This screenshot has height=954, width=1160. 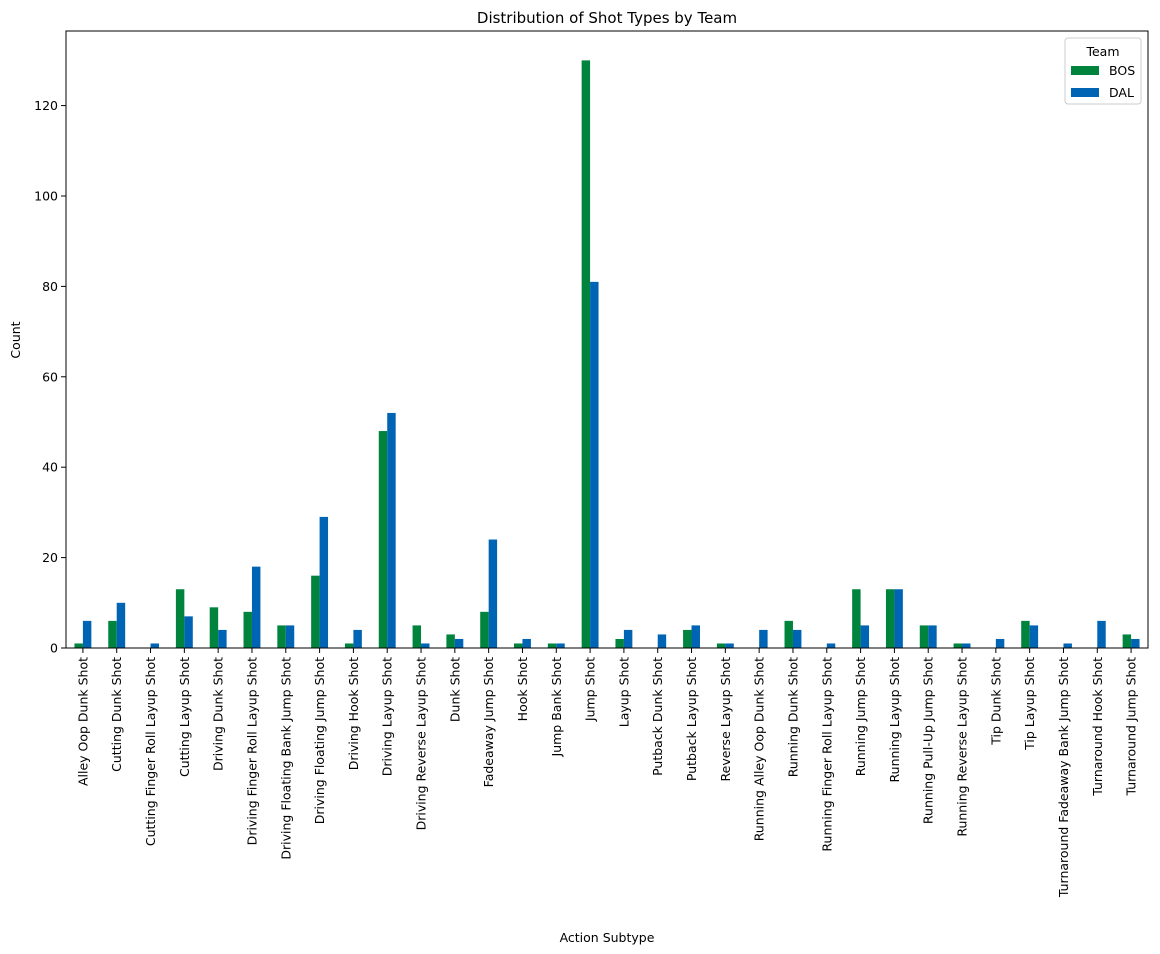 What do you see at coordinates (763, 638) in the screenshot?
I see `bar-dal-running-alley-oop-dunk-shot` at bounding box center [763, 638].